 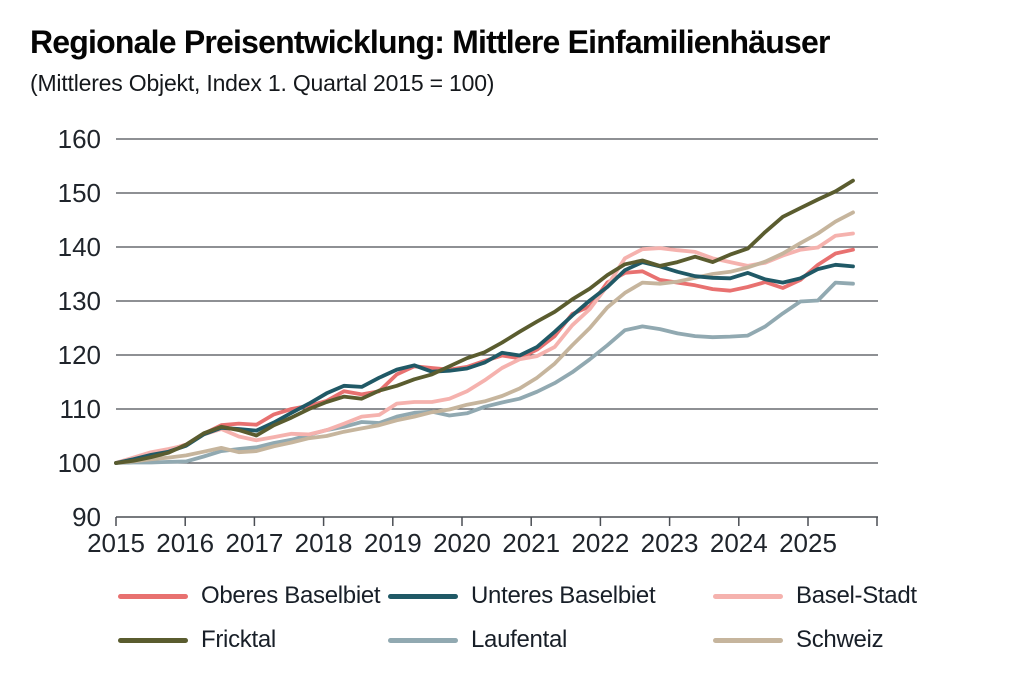 I want to click on x-tick-label-2023: 2023, so click(x=670, y=543).